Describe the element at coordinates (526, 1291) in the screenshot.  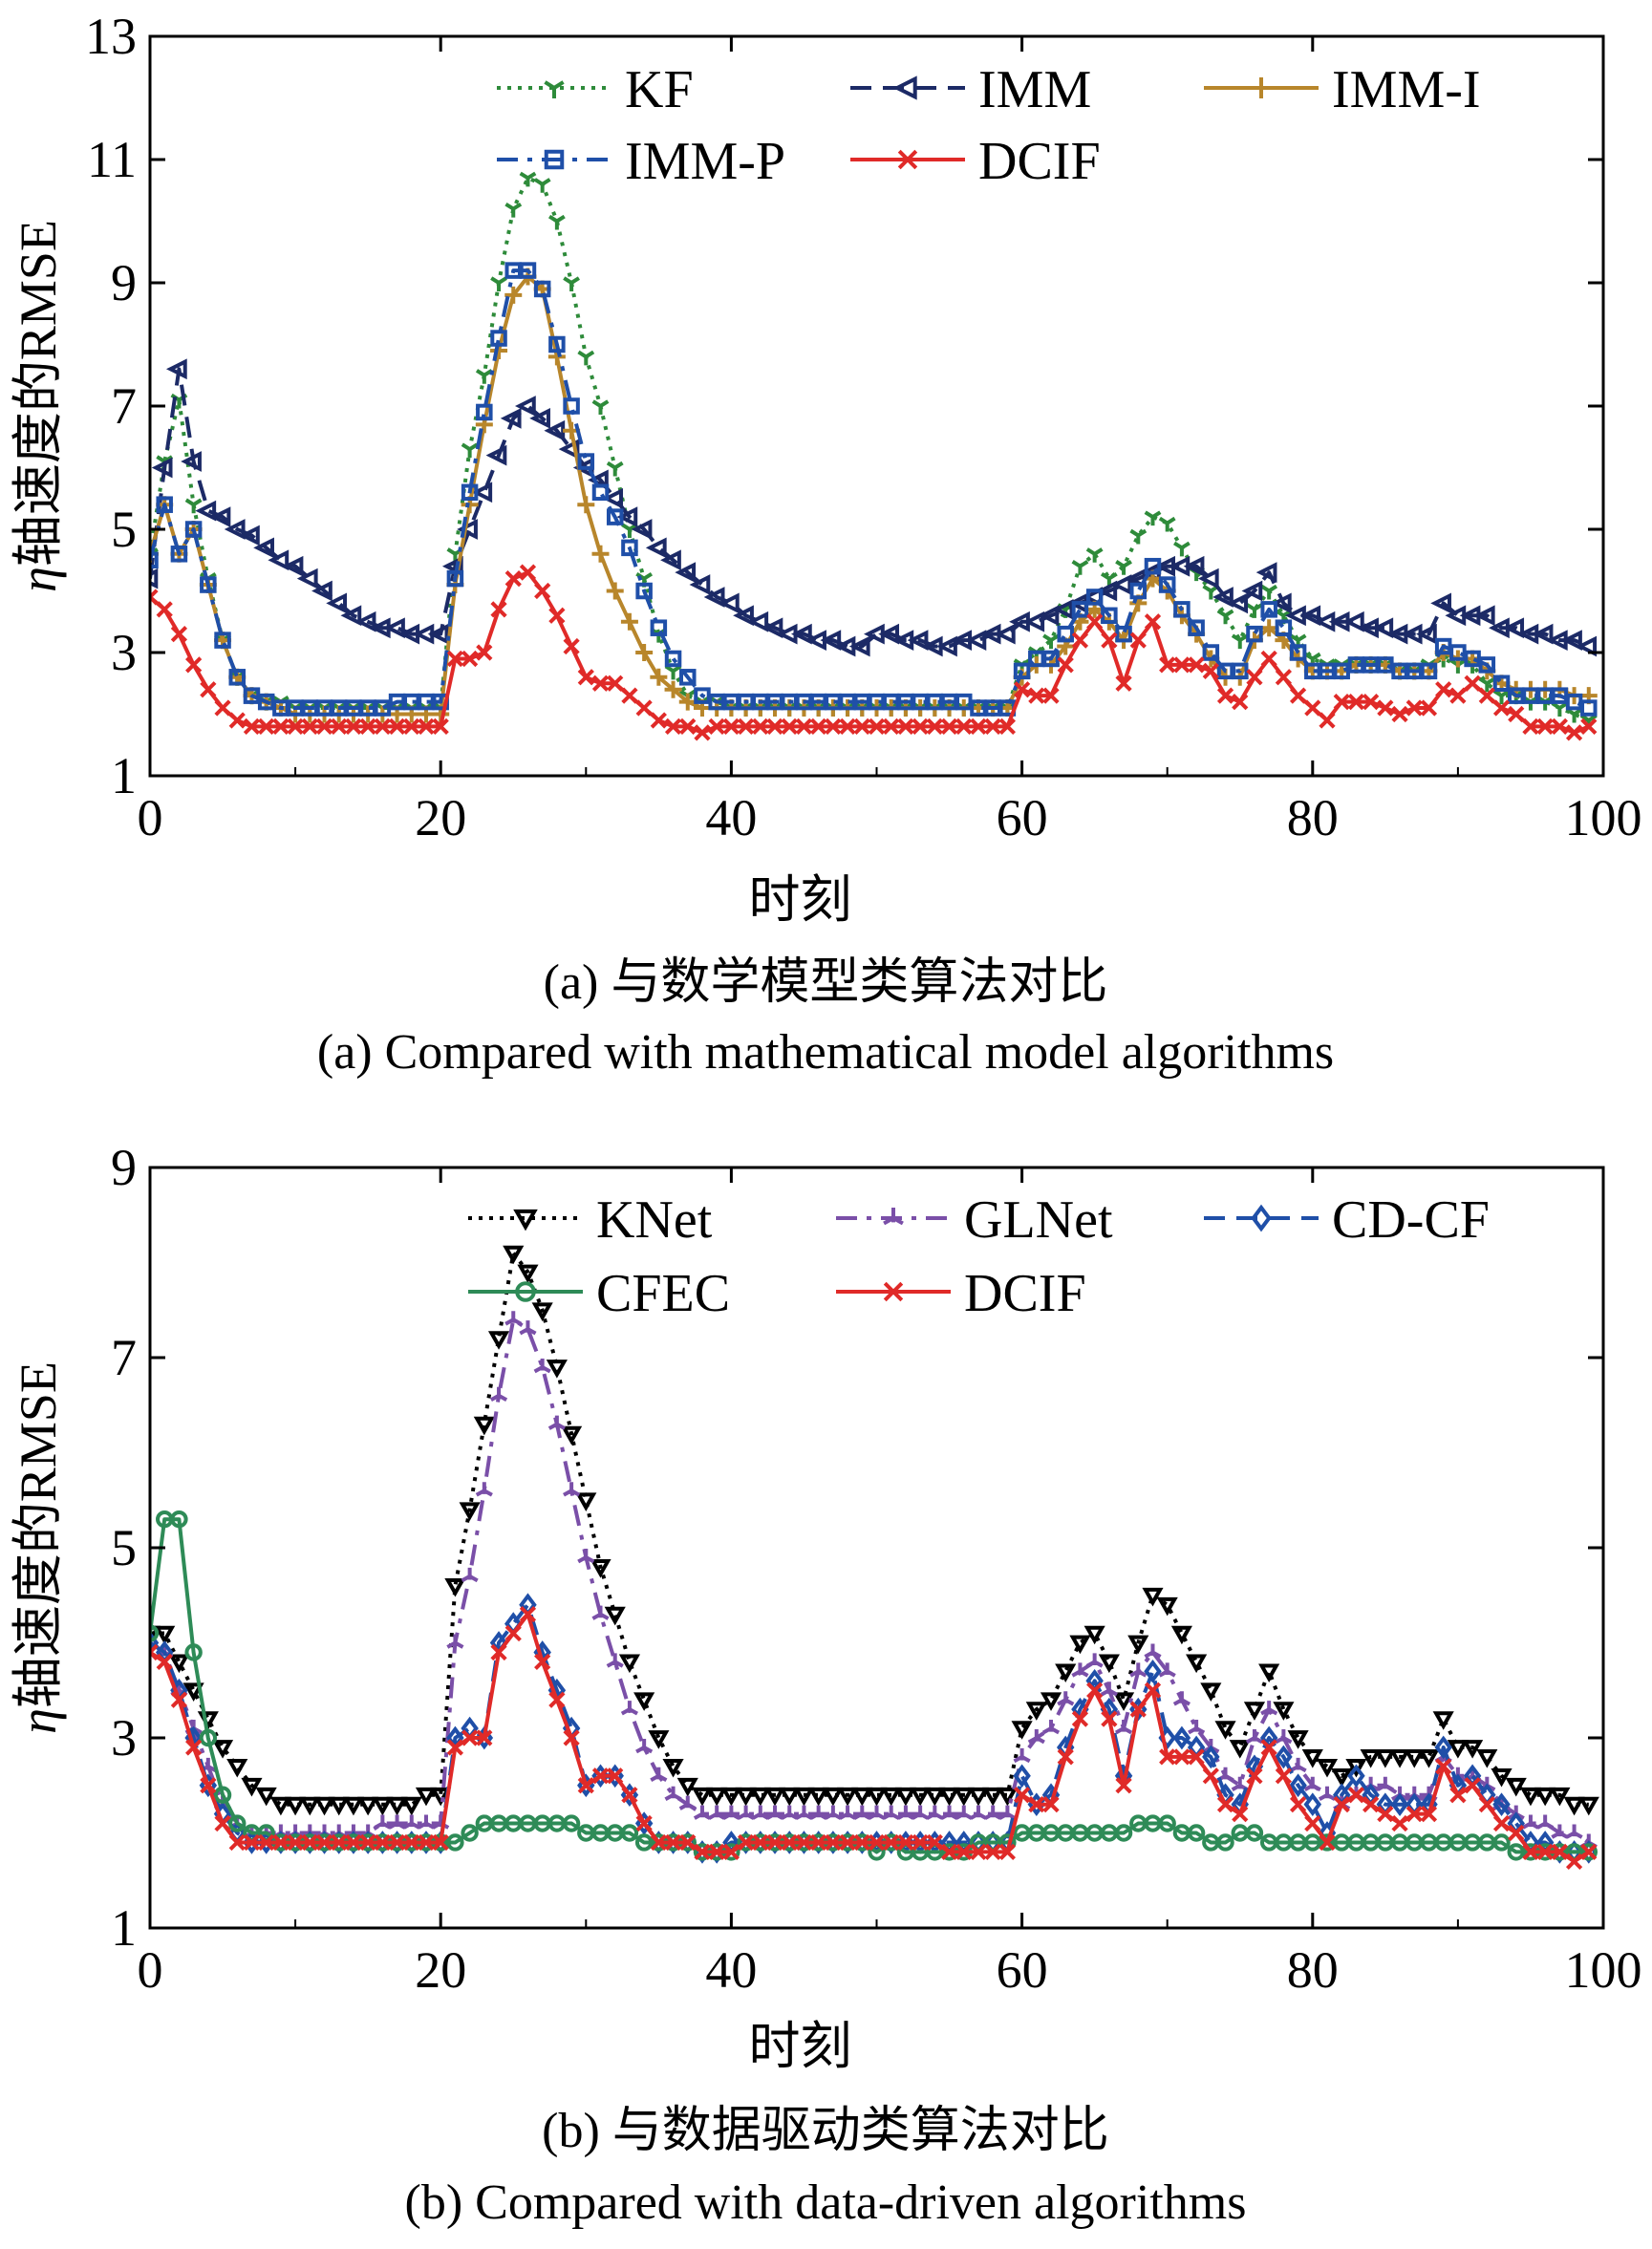
I see `legend-marker-cfec` at that location.